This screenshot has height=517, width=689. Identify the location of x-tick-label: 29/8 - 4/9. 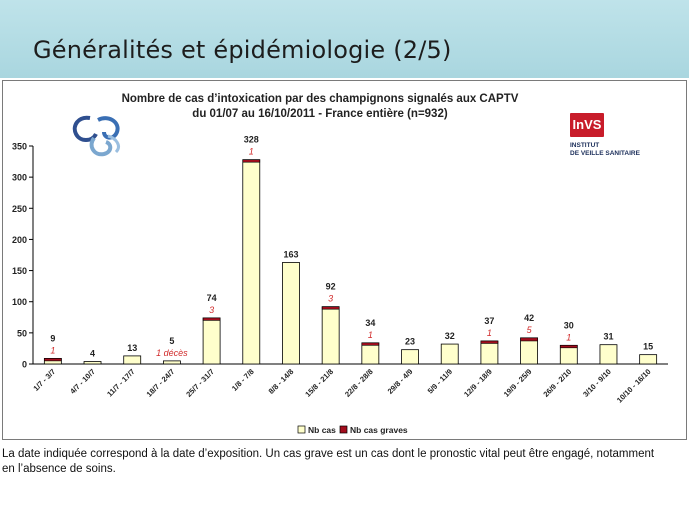
(400, 381).